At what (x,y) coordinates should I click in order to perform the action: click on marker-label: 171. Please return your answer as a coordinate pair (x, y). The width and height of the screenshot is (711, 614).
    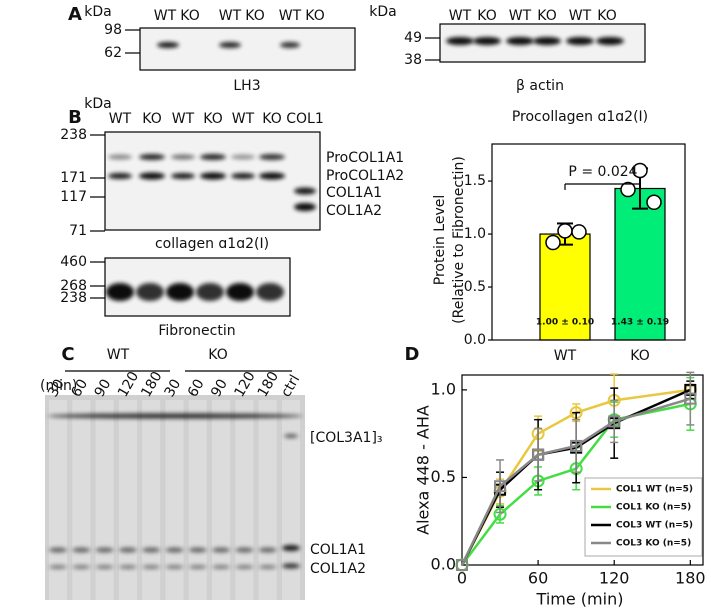
    Looking at the image, I should click on (73, 178).